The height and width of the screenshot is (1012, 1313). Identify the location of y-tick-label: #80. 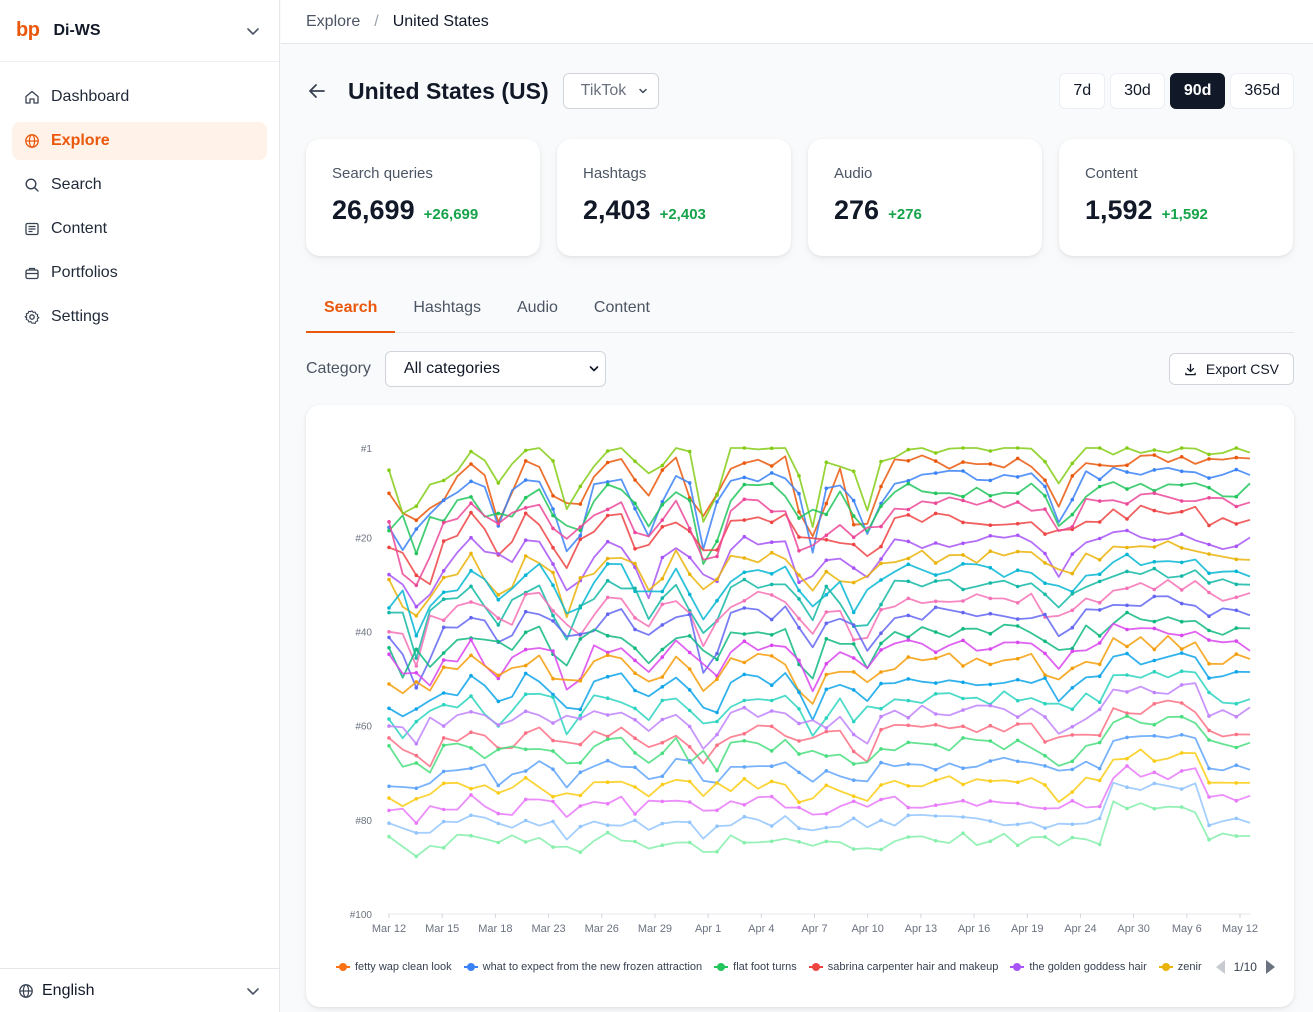
(363, 821).